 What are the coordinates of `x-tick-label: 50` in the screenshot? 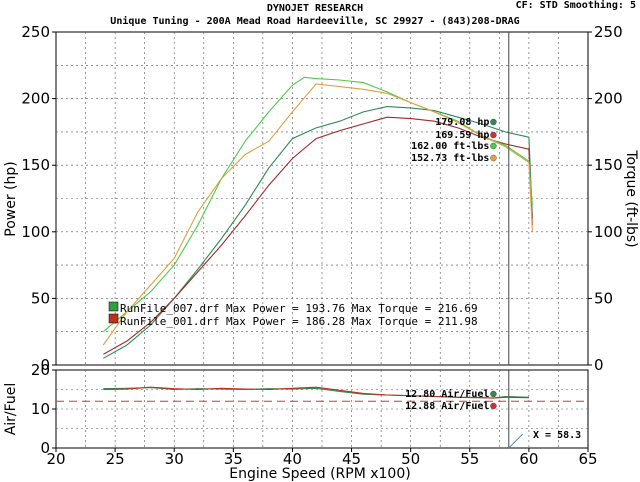 It's located at (410, 459).